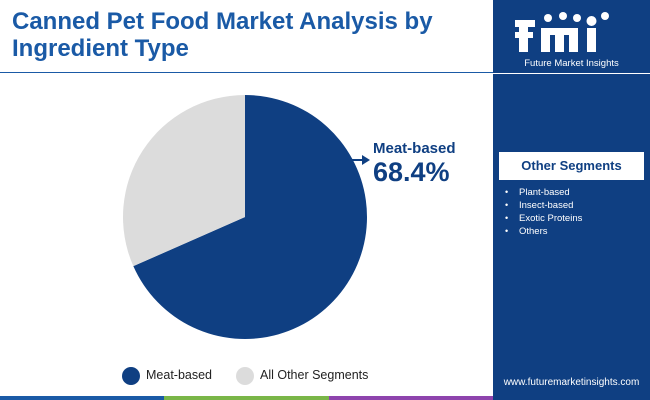 The width and height of the screenshot is (650, 400). Describe the element at coordinates (359, 160) in the screenshot. I see `callout-arrow` at that location.